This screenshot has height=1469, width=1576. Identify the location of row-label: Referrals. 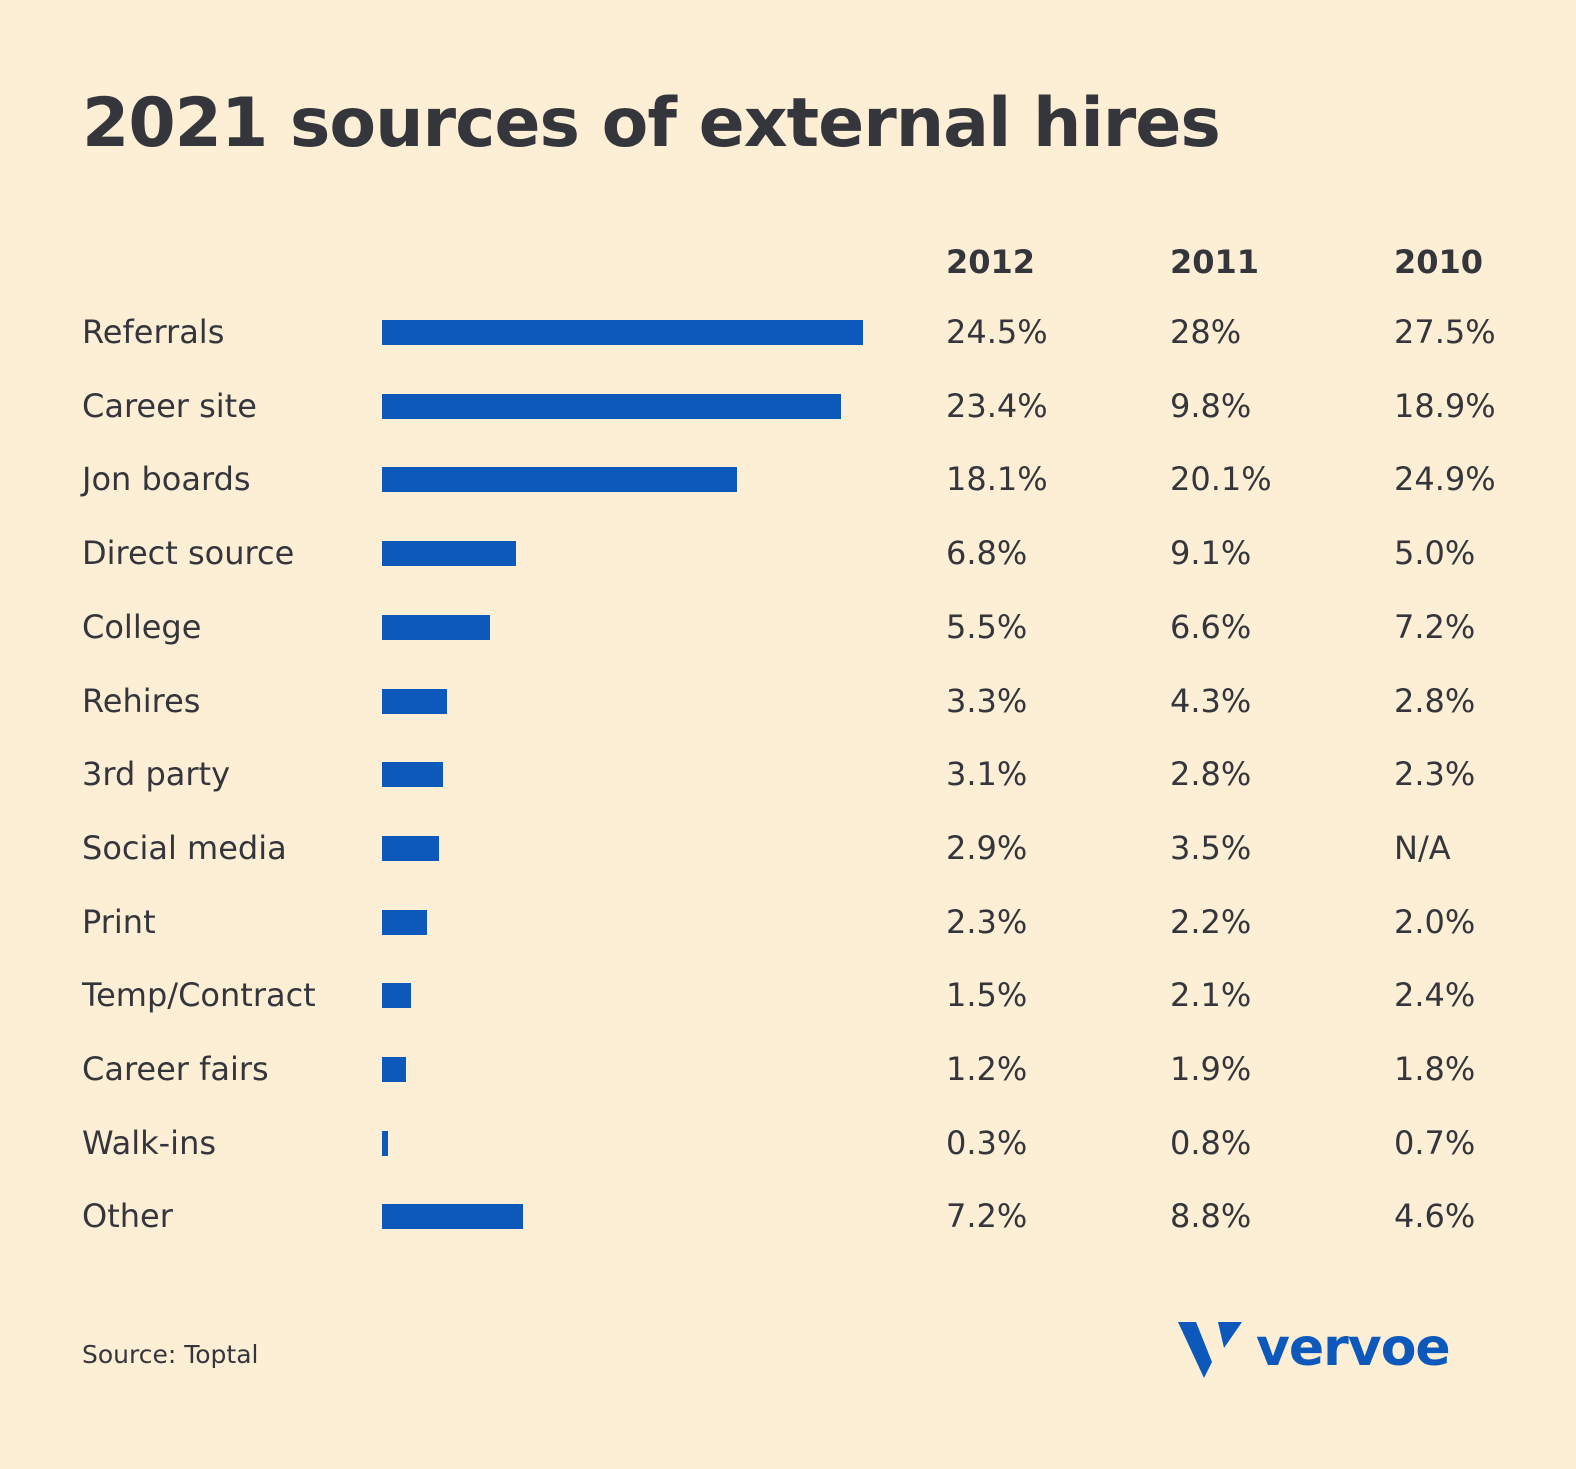
(153, 332).